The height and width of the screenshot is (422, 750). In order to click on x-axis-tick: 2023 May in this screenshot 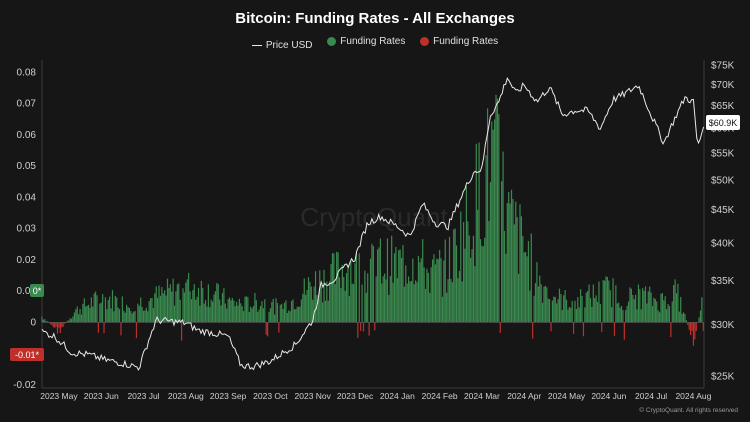, I will do `click(59, 396)`.